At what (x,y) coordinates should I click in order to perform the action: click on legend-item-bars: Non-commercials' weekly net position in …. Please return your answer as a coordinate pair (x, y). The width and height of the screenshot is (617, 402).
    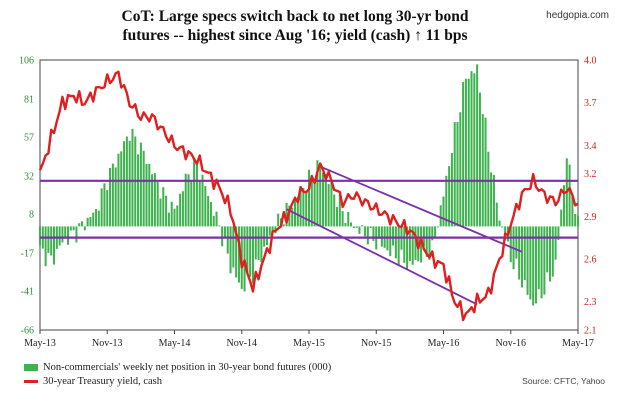
    Looking at the image, I should click on (177, 367).